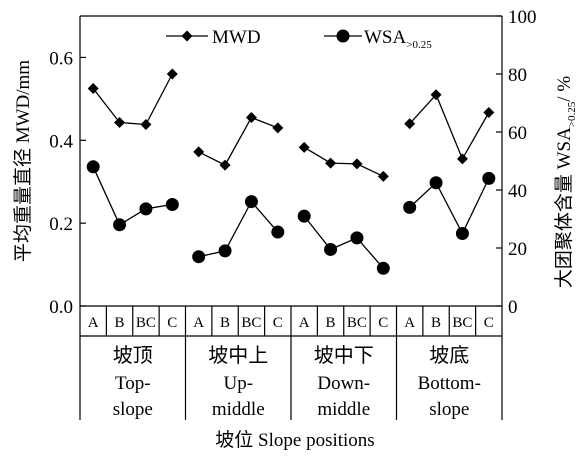 The width and height of the screenshot is (585, 456). I want to click on group-label-en: Down-, so click(343, 383).